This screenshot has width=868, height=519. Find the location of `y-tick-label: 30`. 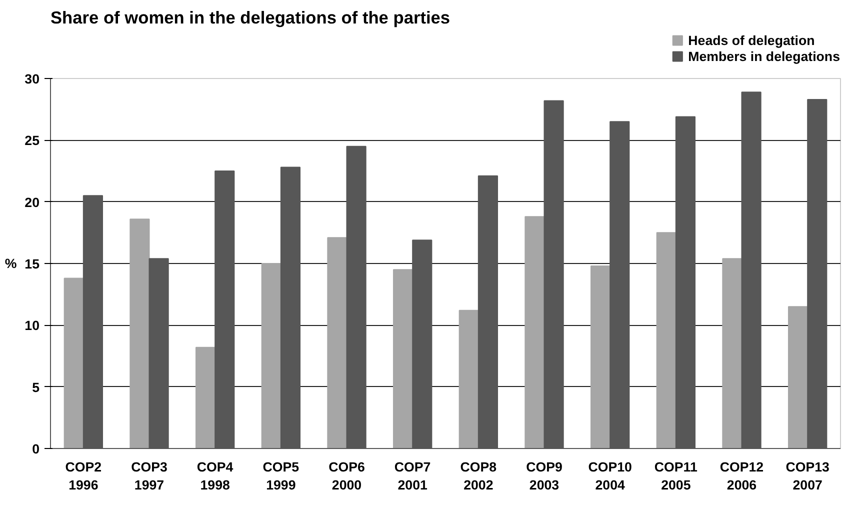

y-tick-label: 30 is located at coordinates (32, 79).